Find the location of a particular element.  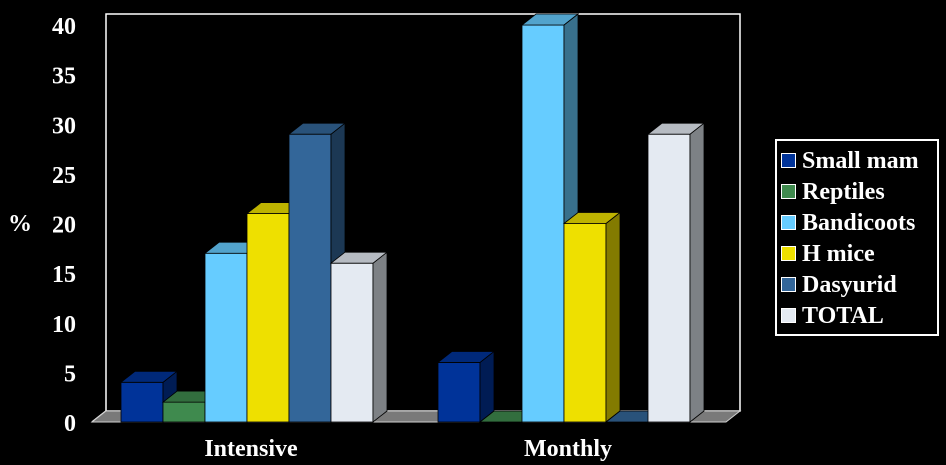

legend-label: H mice is located at coordinates (838, 253).